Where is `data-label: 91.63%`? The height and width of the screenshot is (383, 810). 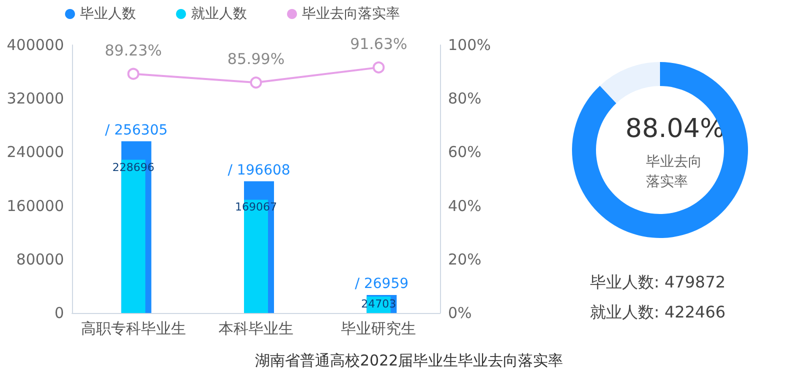 data-label: 91.63% is located at coordinates (379, 43).